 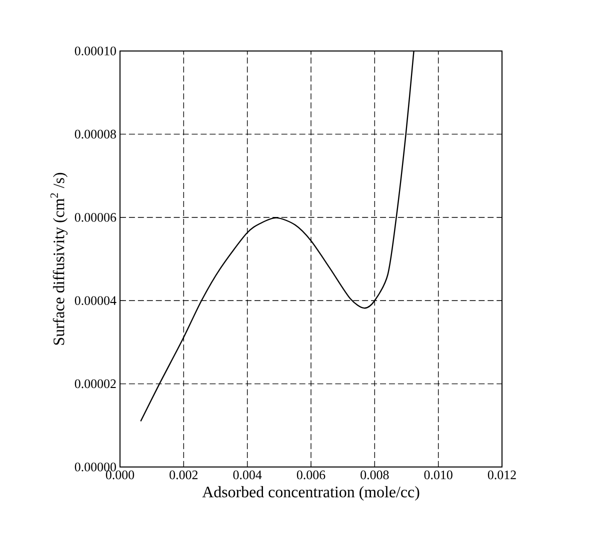 What do you see at coordinates (438, 475) in the screenshot?
I see `x-tick-label: 0.010` at bounding box center [438, 475].